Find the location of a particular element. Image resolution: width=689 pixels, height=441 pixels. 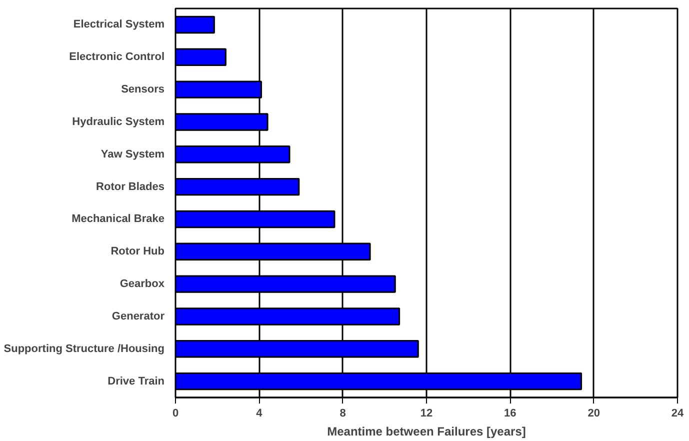

x-axis-title: Meantime between Failures [years] is located at coordinates (426, 431).